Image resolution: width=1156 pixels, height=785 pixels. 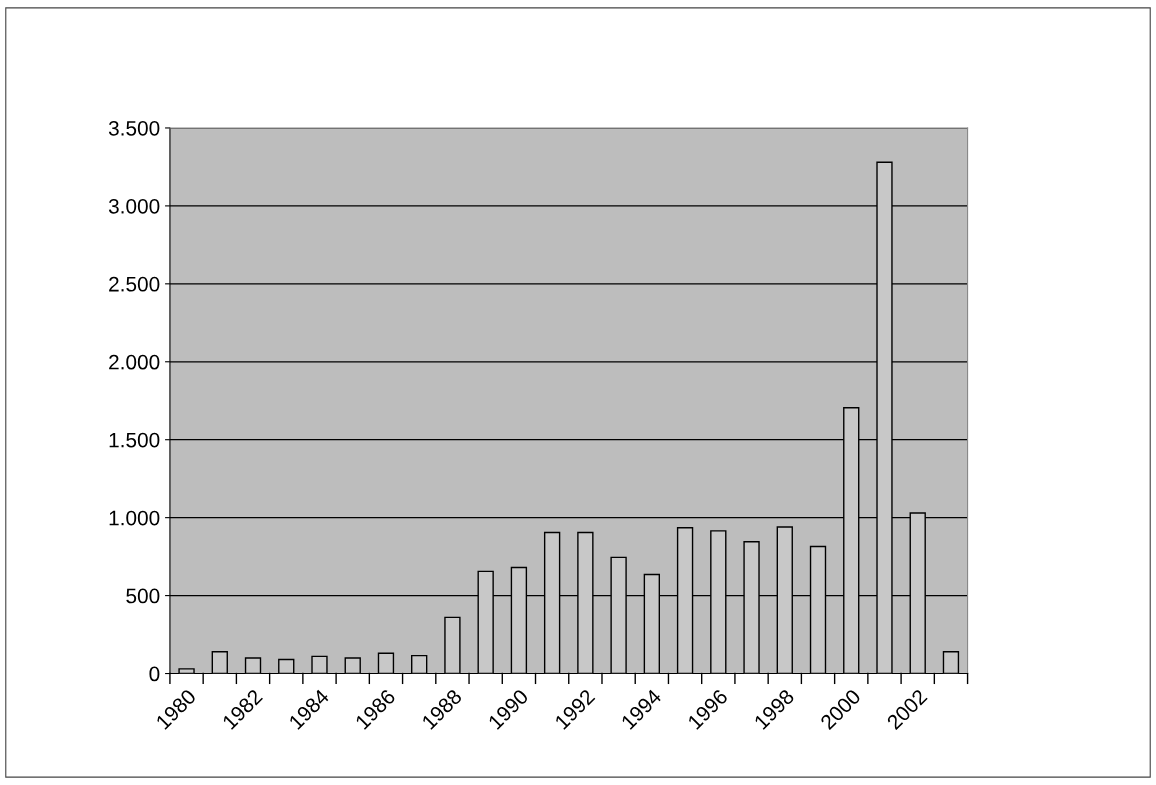 What do you see at coordinates (134, 440) in the screenshot?
I see `y-tick-label: 1.500` at bounding box center [134, 440].